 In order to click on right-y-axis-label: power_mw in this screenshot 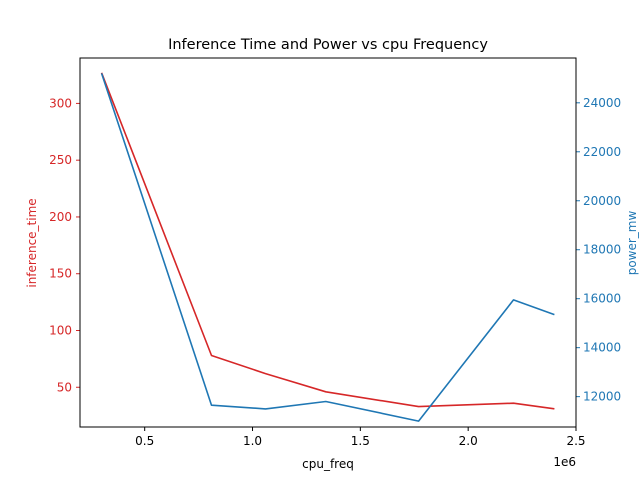, I will do `click(632, 243)`.